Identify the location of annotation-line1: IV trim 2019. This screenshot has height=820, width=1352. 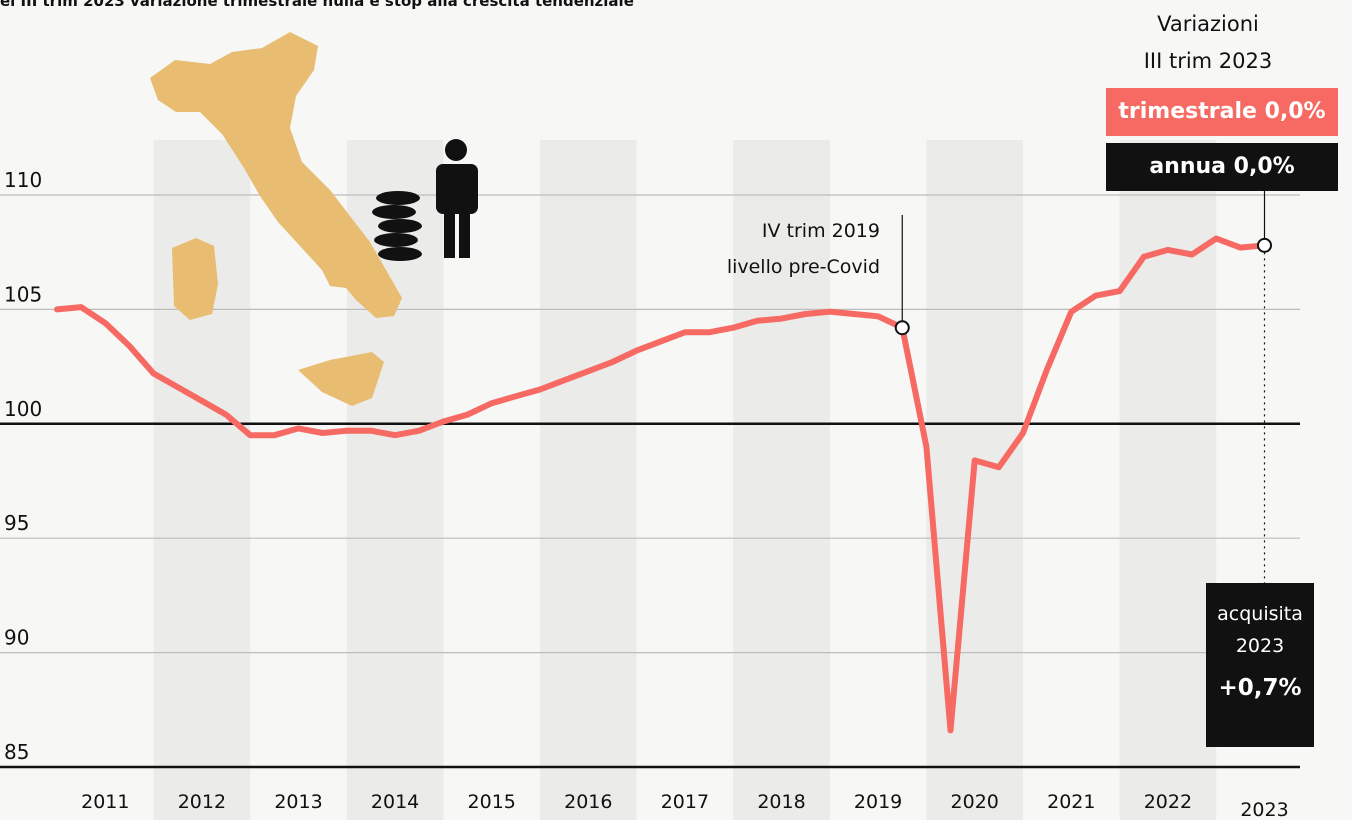
(820, 231).